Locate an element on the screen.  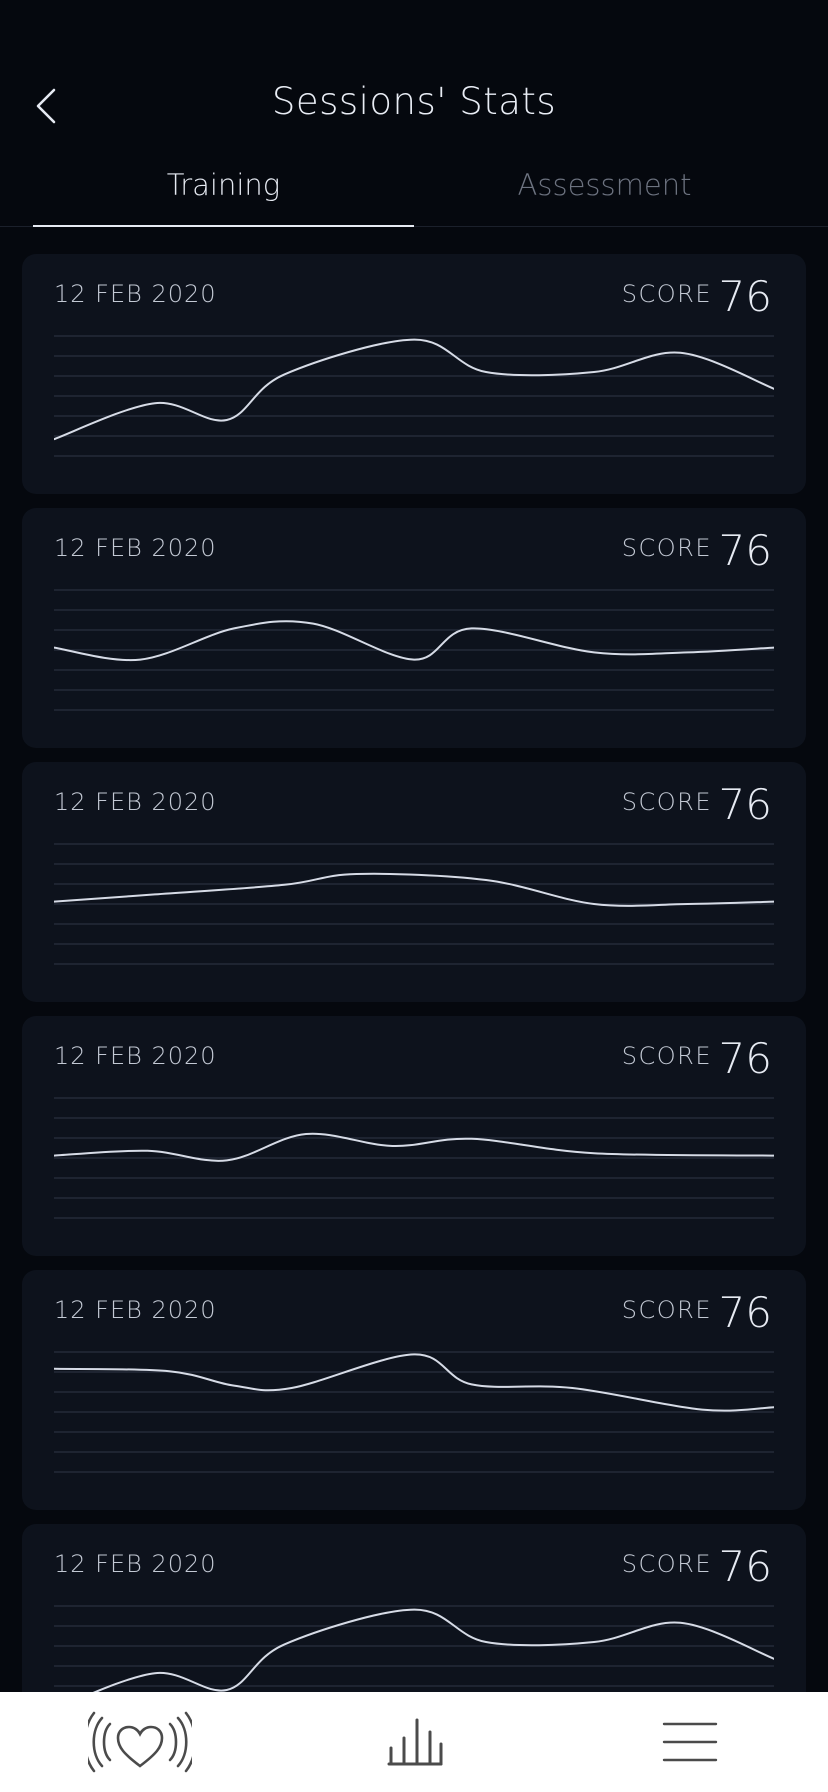
page-title: Sessions' Stats is located at coordinates (414, 101).